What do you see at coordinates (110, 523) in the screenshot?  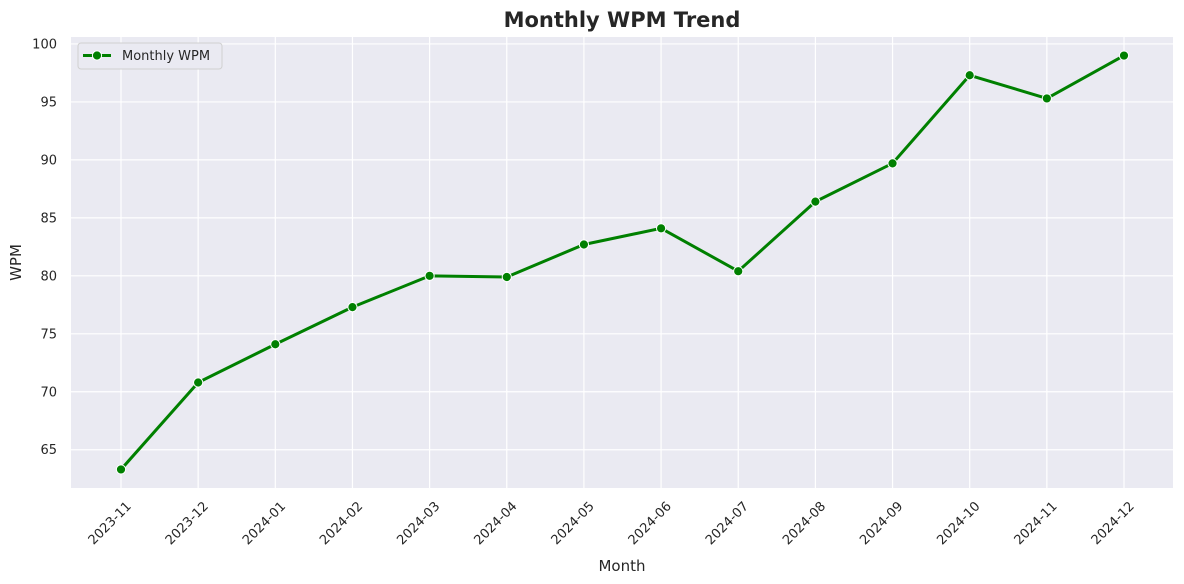 I see `x-tick-label: 2023-11` at bounding box center [110, 523].